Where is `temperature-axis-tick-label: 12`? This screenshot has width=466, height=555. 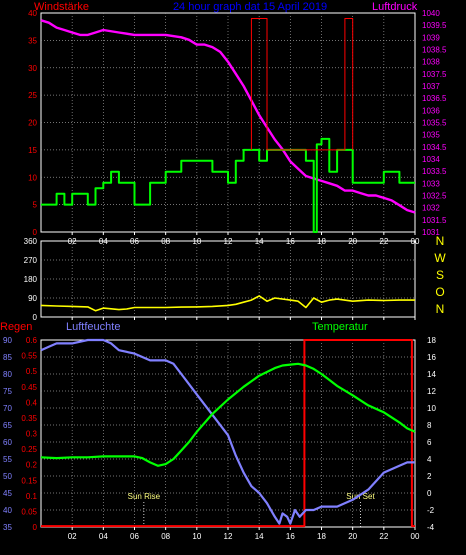
temperature-axis-tick-label: 12 is located at coordinates (431, 391).